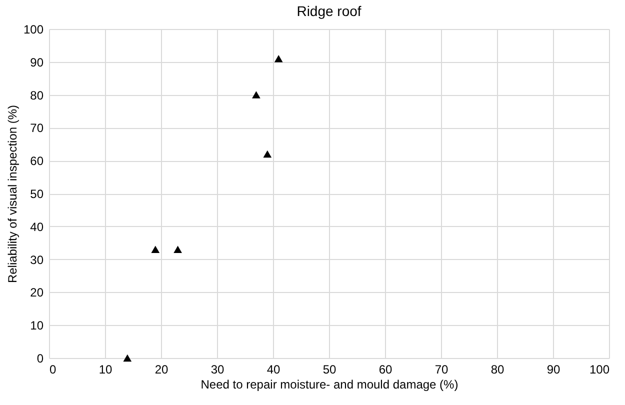  What do you see at coordinates (329, 385) in the screenshot?
I see `x-axis-title: Need to repair moisture- and mould damage (%)` at bounding box center [329, 385].